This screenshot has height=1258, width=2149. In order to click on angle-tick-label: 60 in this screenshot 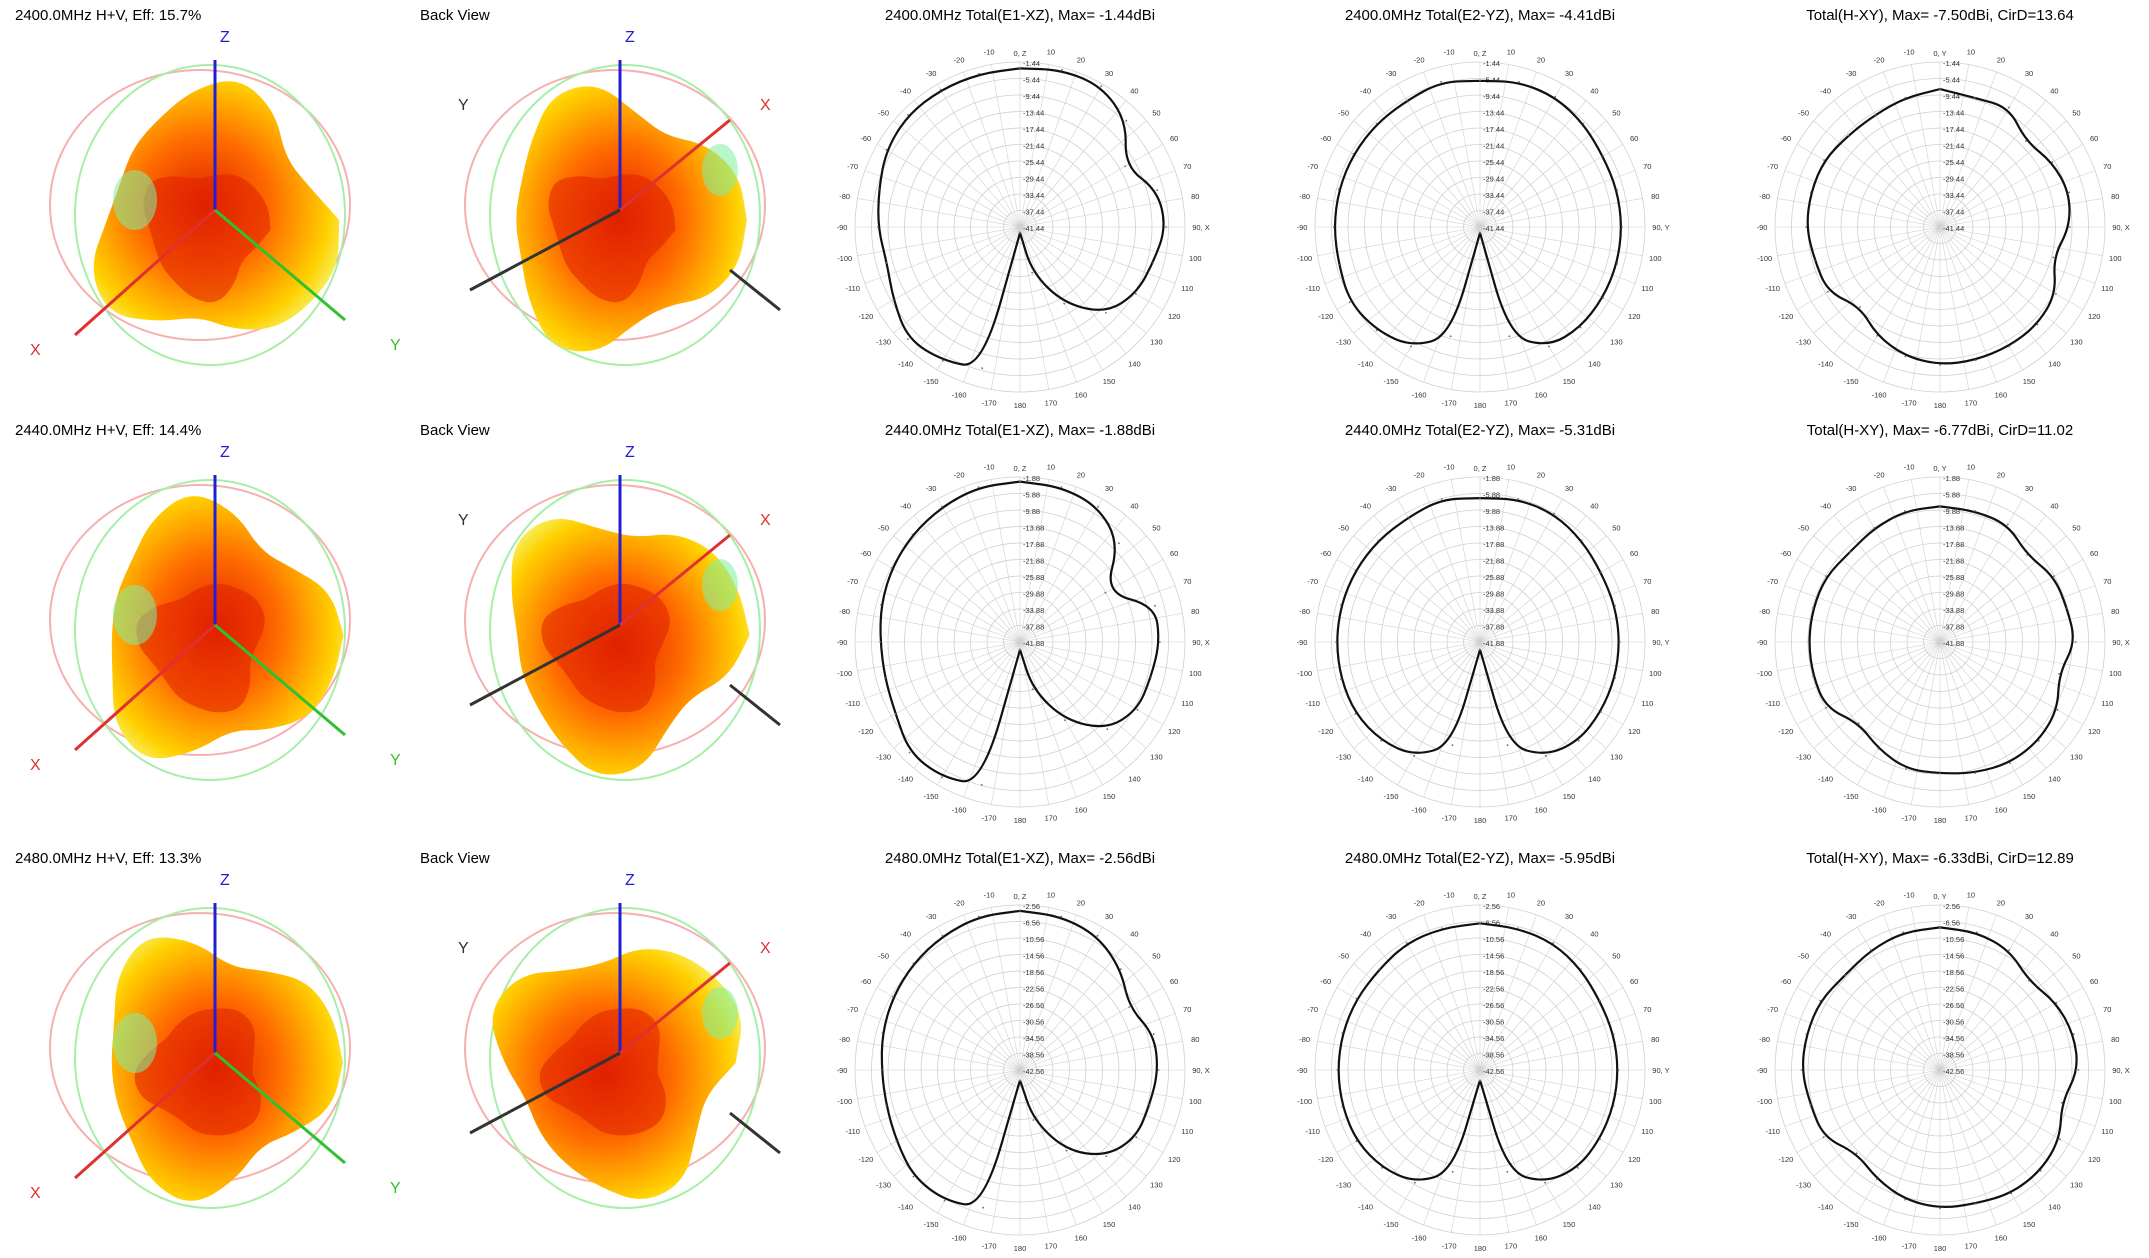, I will do `click(2094, 138)`.